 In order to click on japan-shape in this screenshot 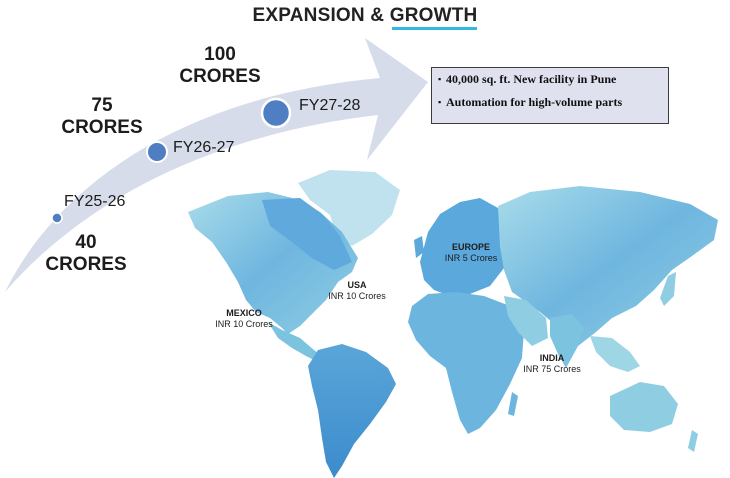, I will do `click(668, 289)`.